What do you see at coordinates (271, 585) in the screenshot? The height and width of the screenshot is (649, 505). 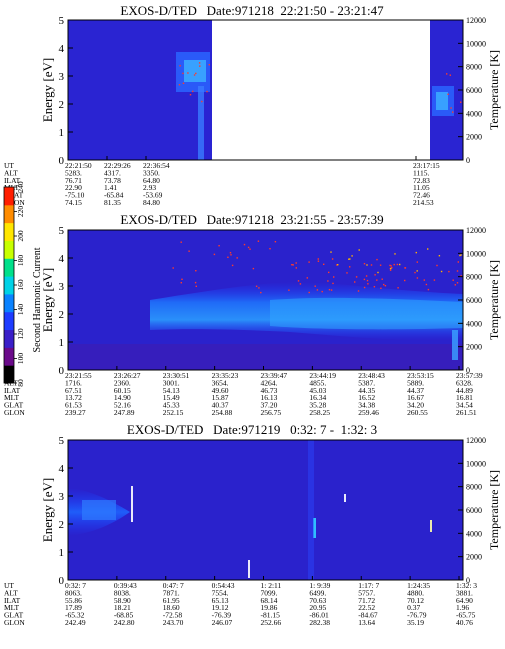 I see `orbit-value: 1: 2:11` at bounding box center [271, 585].